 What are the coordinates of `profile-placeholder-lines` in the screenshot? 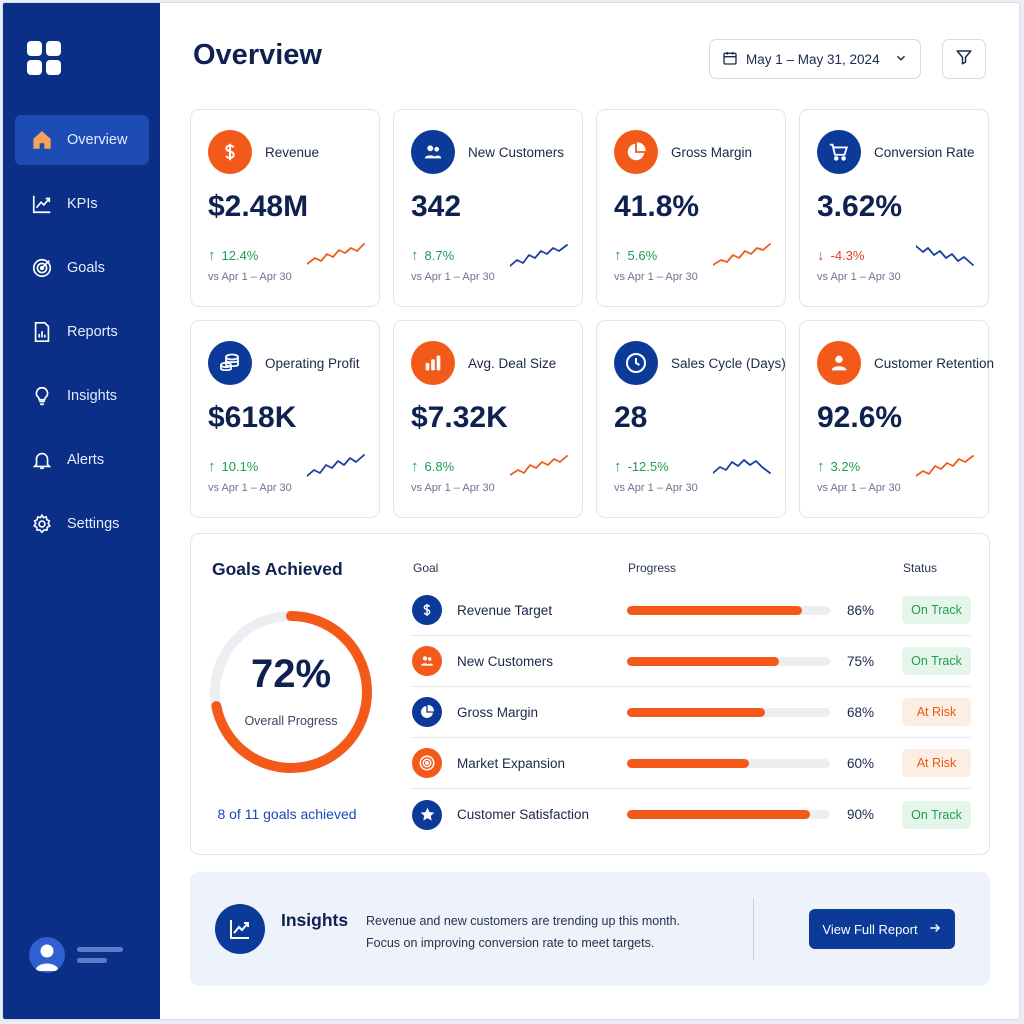 It's located at (100, 955).